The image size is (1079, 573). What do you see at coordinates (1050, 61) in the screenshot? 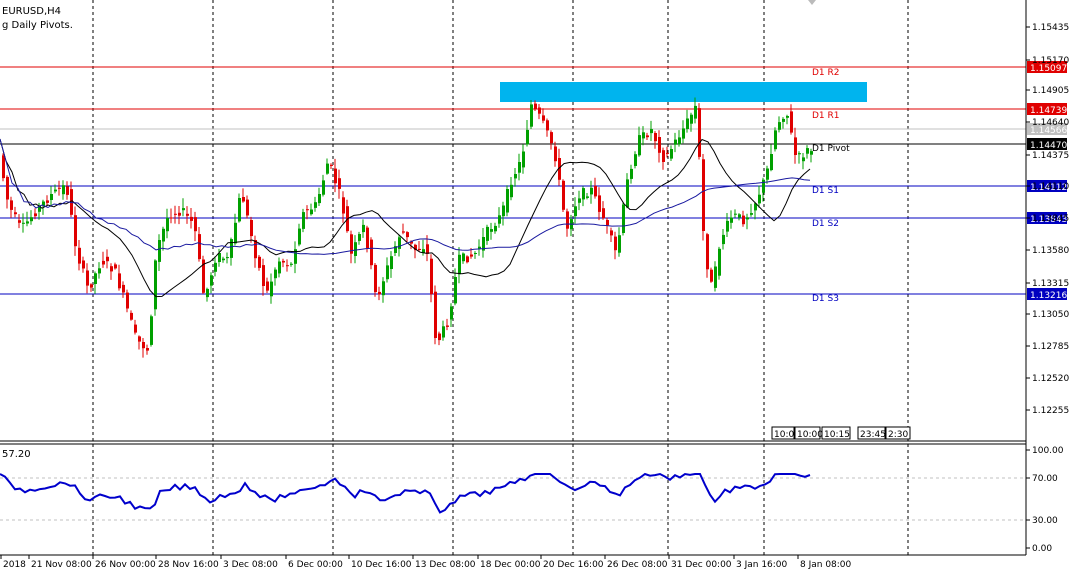
I see `price-tick-label: 1.15170` at bounding box center [1050, 61].